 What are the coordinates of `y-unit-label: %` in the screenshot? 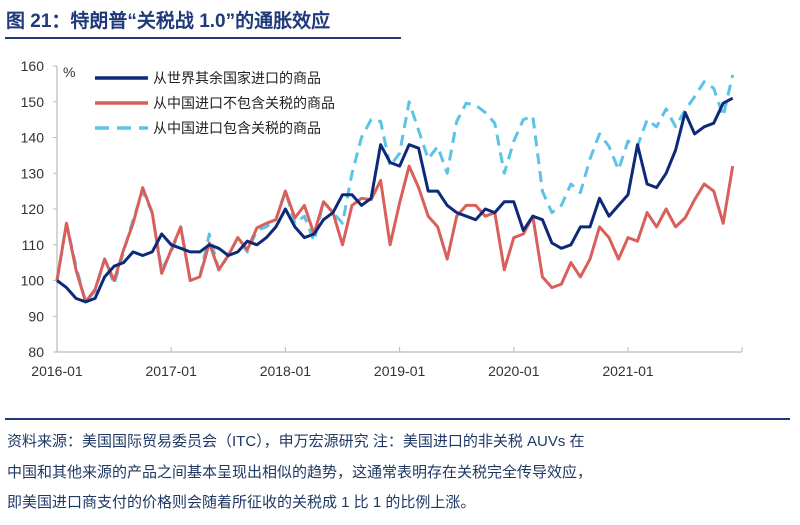 It's located at (69, 72).